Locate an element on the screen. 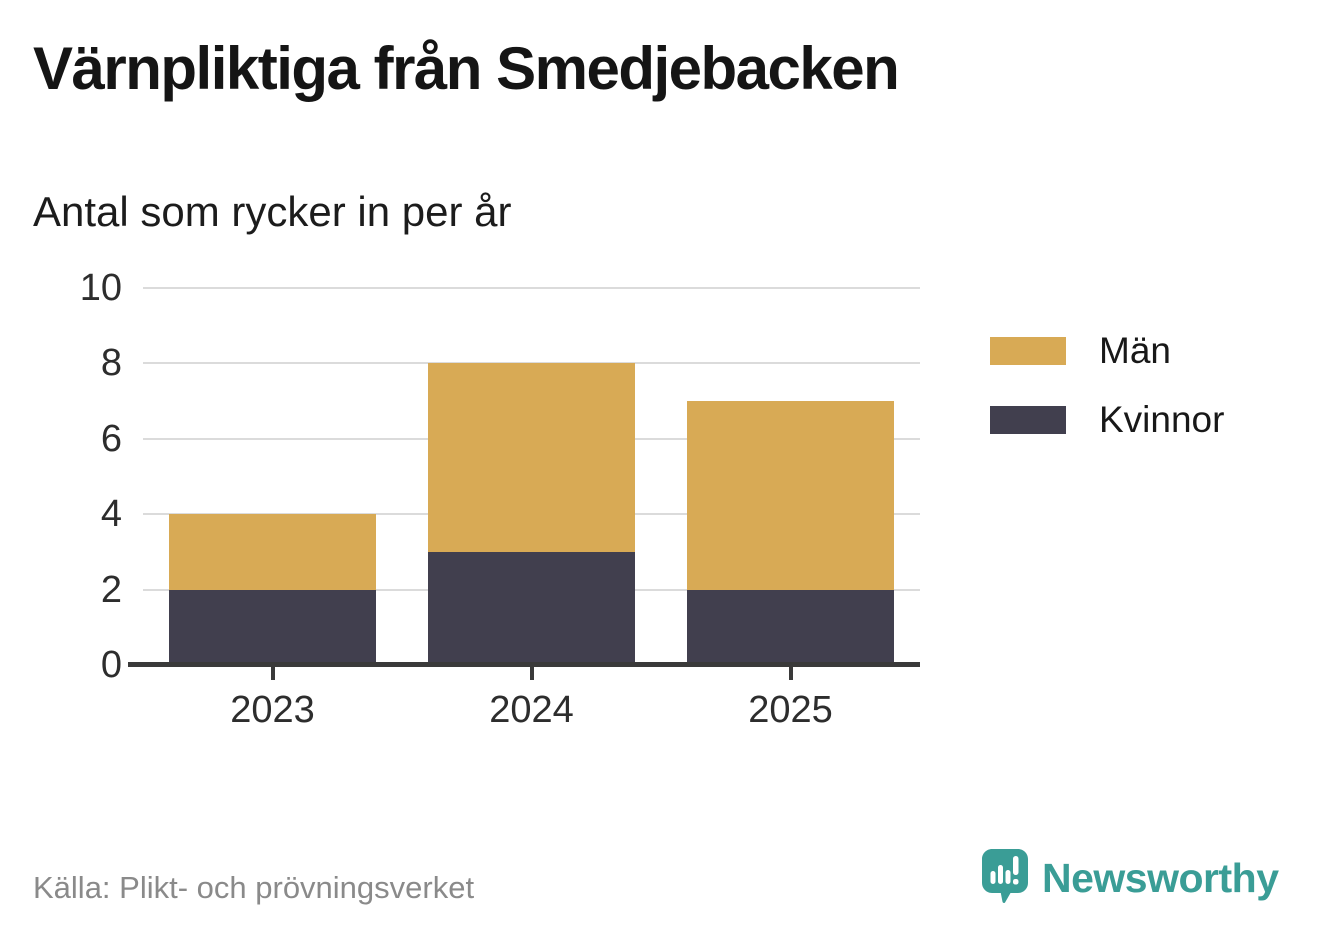  y-tick-label: 4 is located at coordinates (111, 514).